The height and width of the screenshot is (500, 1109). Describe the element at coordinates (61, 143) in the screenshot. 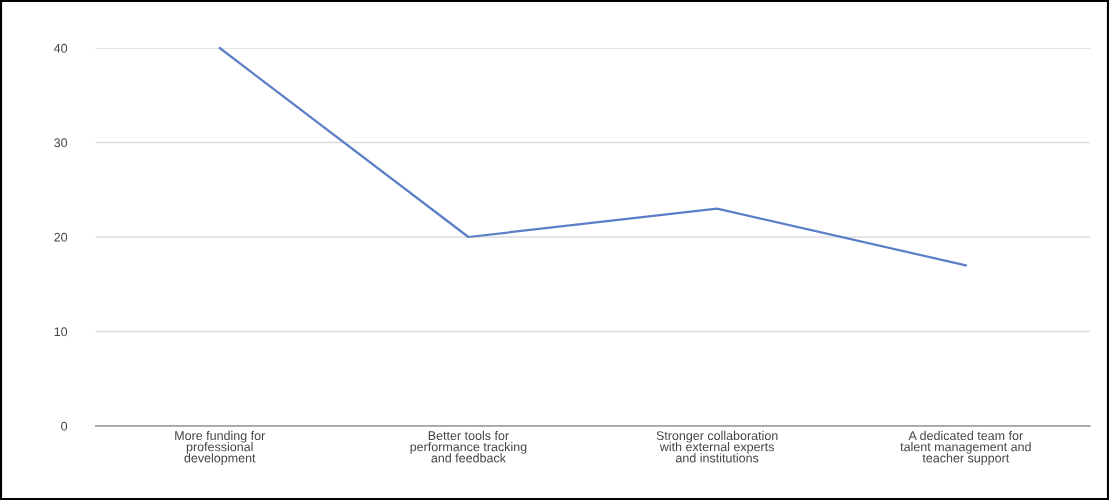

I see `y-tick-label: 30` at that location.